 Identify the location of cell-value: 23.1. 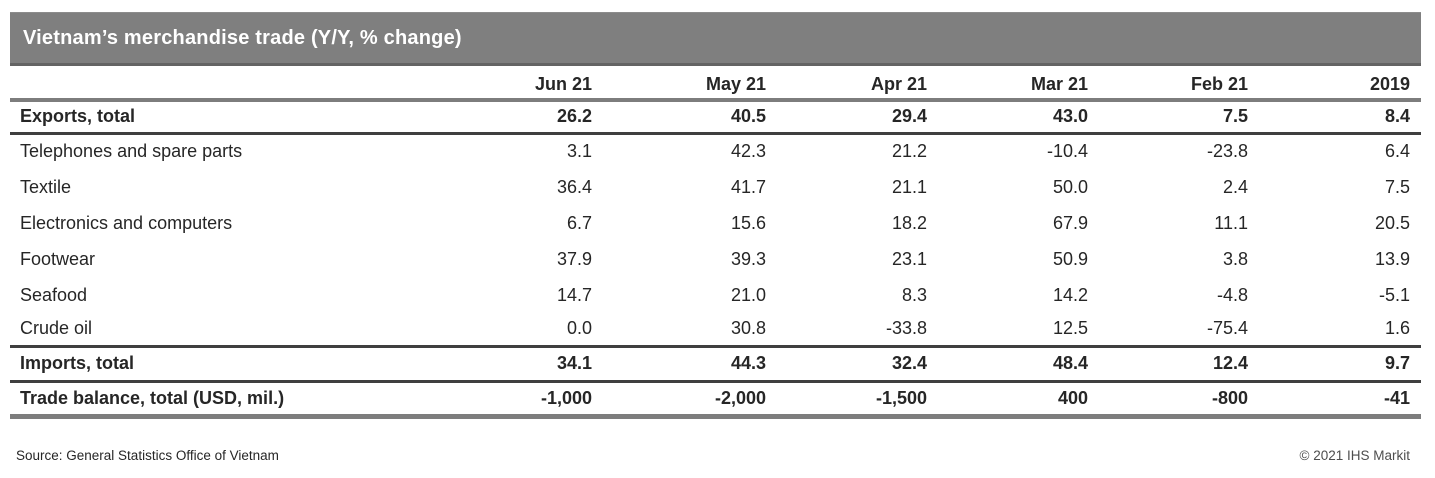
(909, 258).